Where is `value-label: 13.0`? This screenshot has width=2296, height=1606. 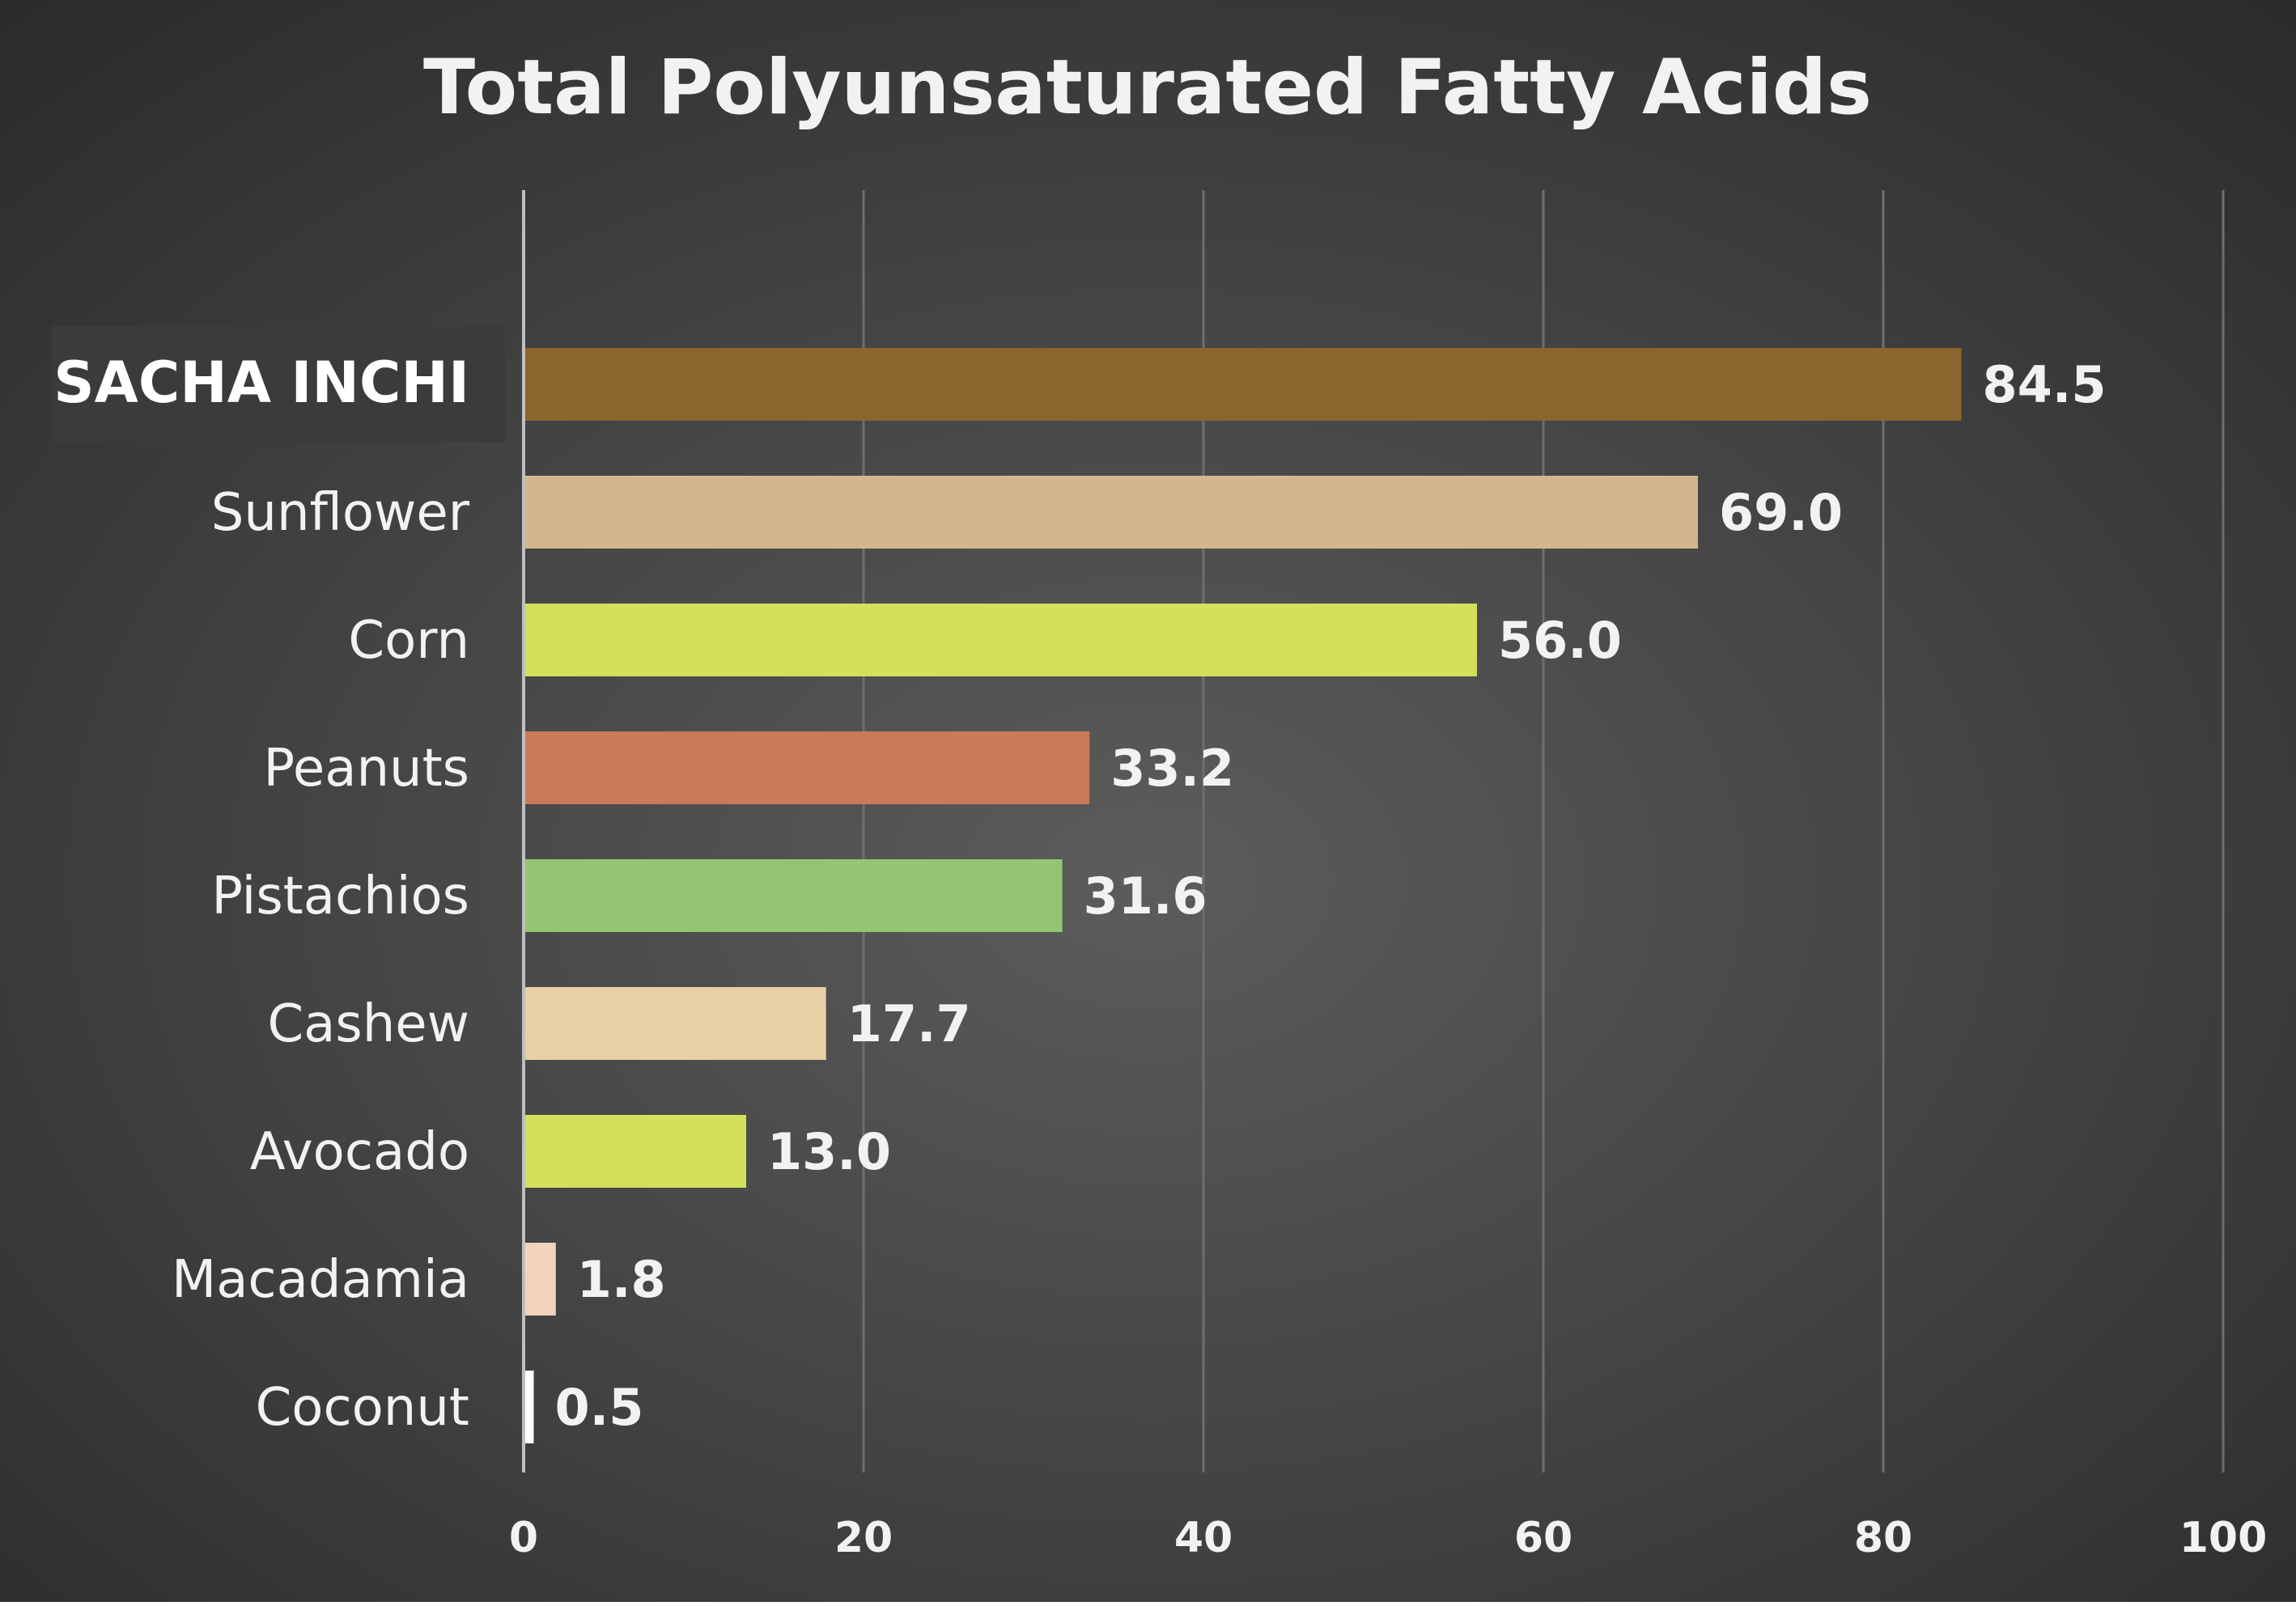
value-label: 13.0 is located at coordinates (829, 1151).